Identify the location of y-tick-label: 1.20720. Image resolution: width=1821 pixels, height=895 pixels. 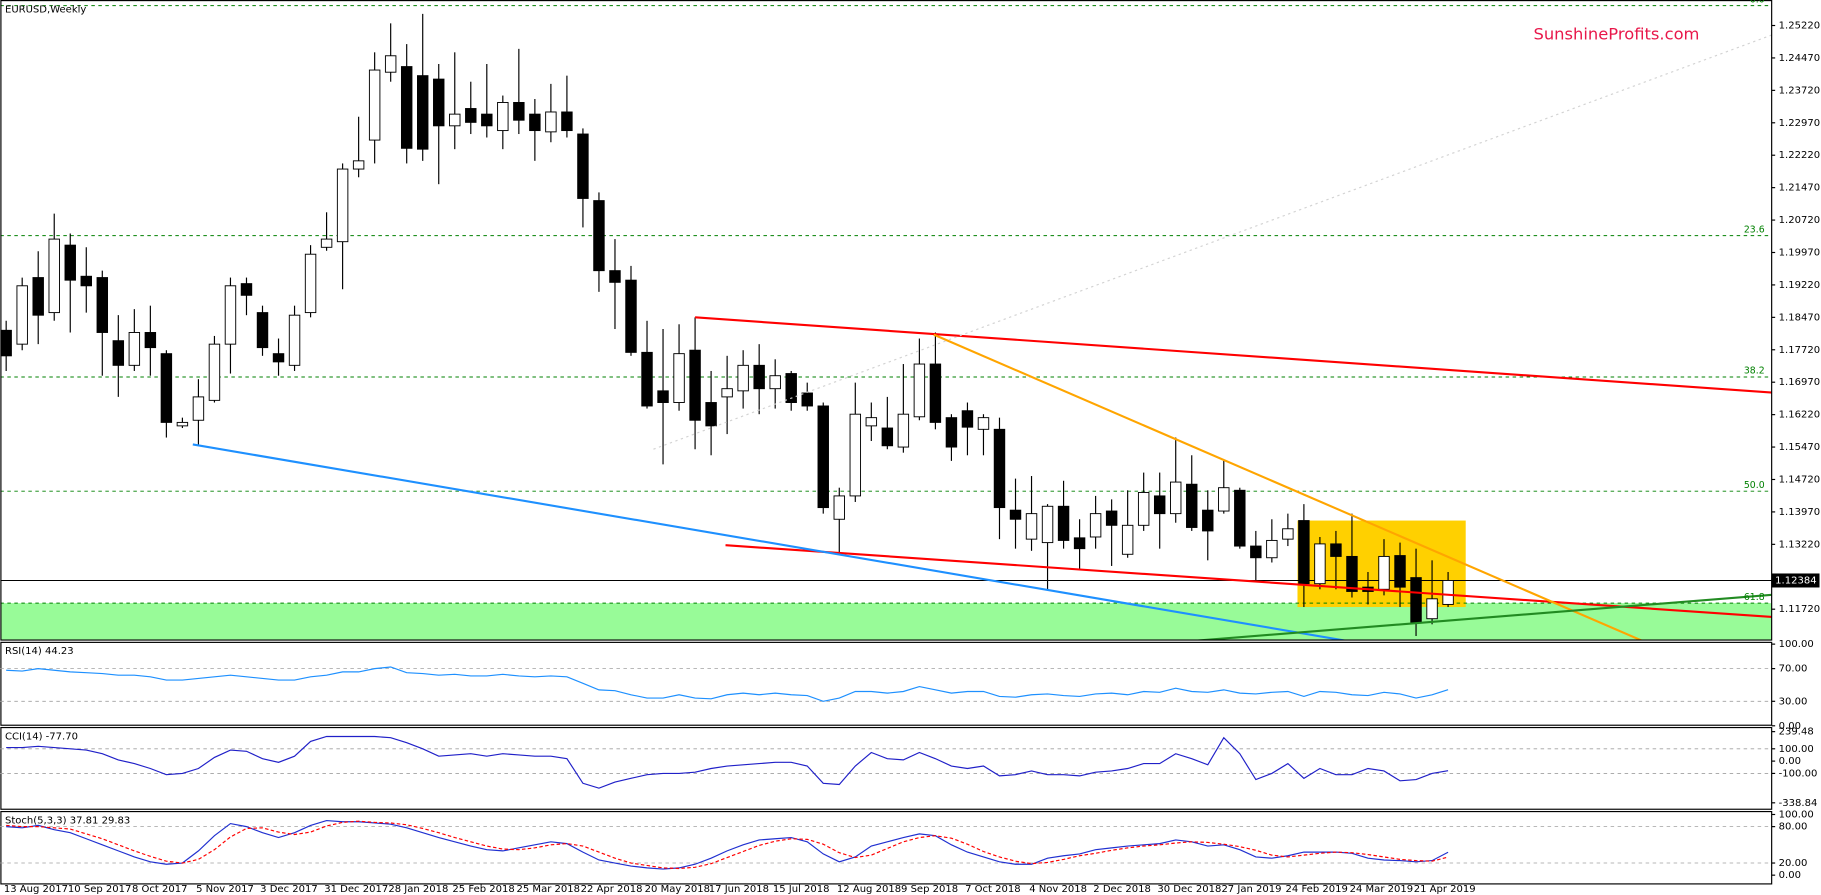
(1799, 220).